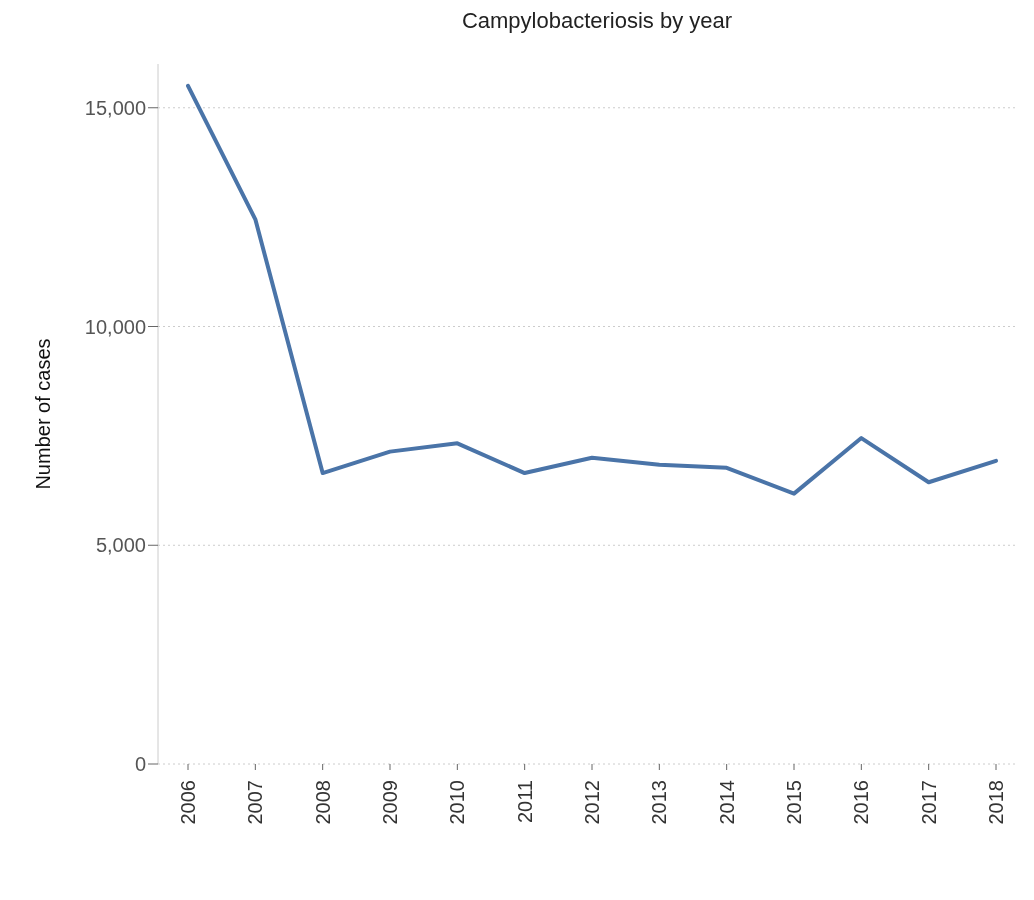 This screenshot has height=900, width=1034. I want to click on x-tick-label: 2017, so click(928, 802).